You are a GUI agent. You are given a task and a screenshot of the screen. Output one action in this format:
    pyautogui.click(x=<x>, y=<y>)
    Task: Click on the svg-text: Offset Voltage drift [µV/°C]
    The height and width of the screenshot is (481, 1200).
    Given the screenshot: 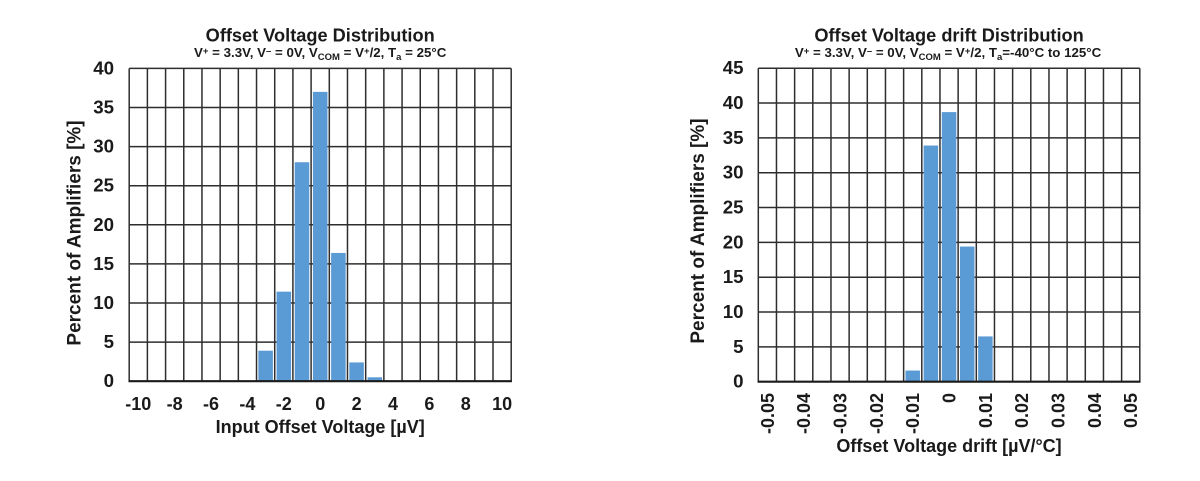 What is the action you would take?
    pyautogui.click(x=948, y=446)
    